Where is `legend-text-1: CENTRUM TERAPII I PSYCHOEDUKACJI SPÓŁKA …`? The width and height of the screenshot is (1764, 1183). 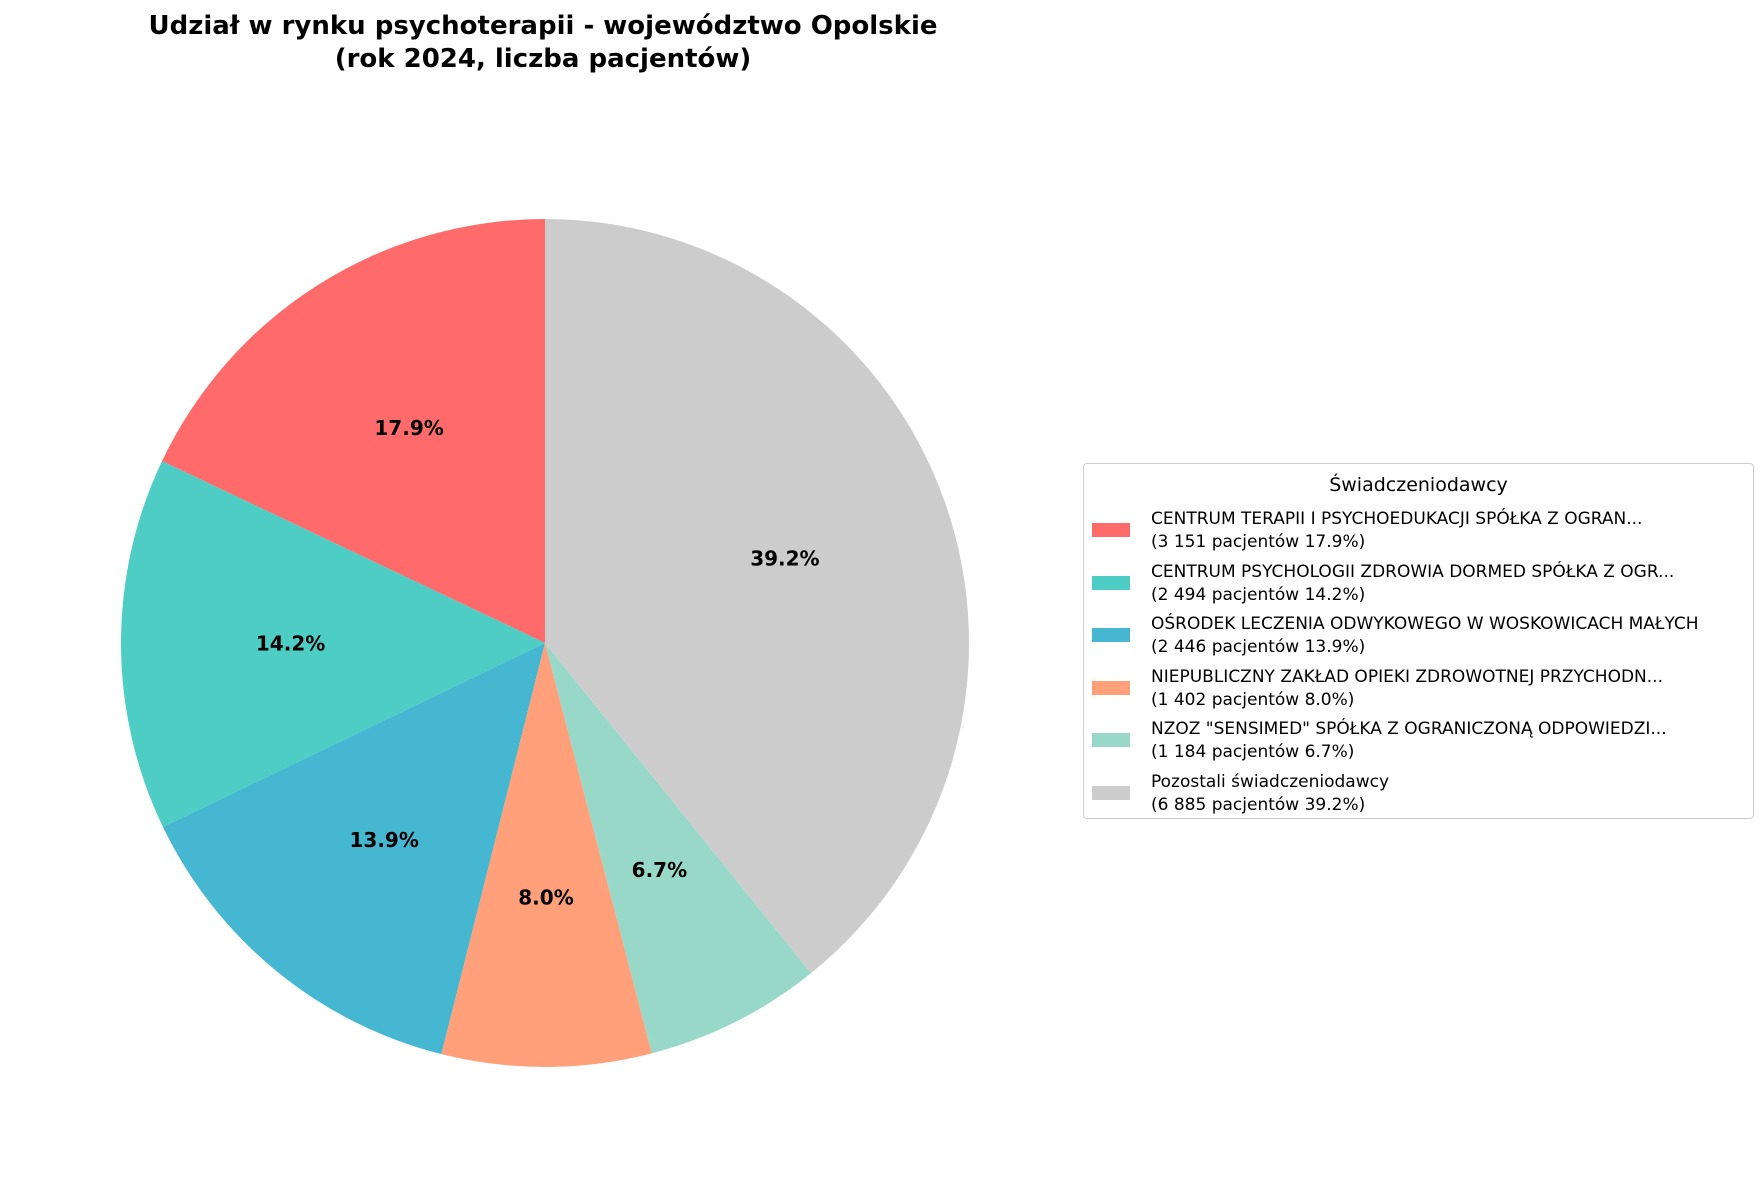 legend-text-1: CENTRUM TERAPII I PSYCHOEDUKACJI SPÓŁKA … is located at coordinates (1396, 531).